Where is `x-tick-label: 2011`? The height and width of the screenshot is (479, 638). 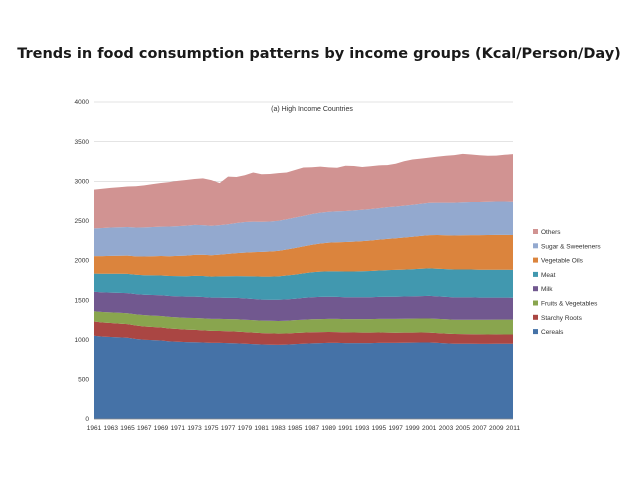 x-tick-label: 2011 is located at coordinates (513, 428).